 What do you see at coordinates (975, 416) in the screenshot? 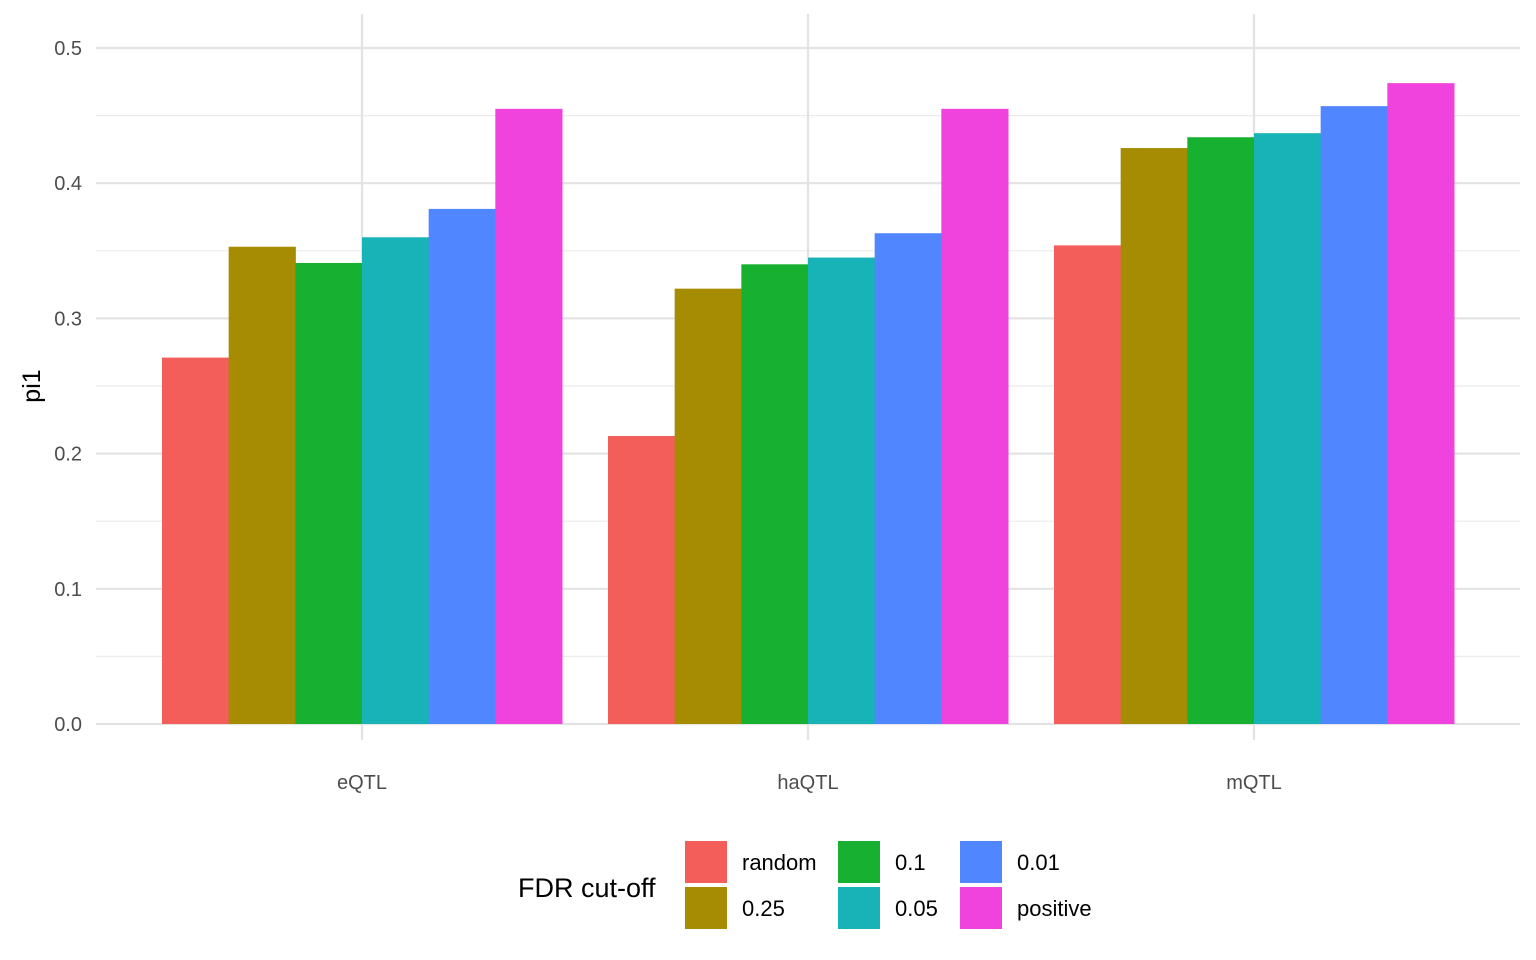
I see `bar-haQTL-positive` at bounding box center [975, 416].